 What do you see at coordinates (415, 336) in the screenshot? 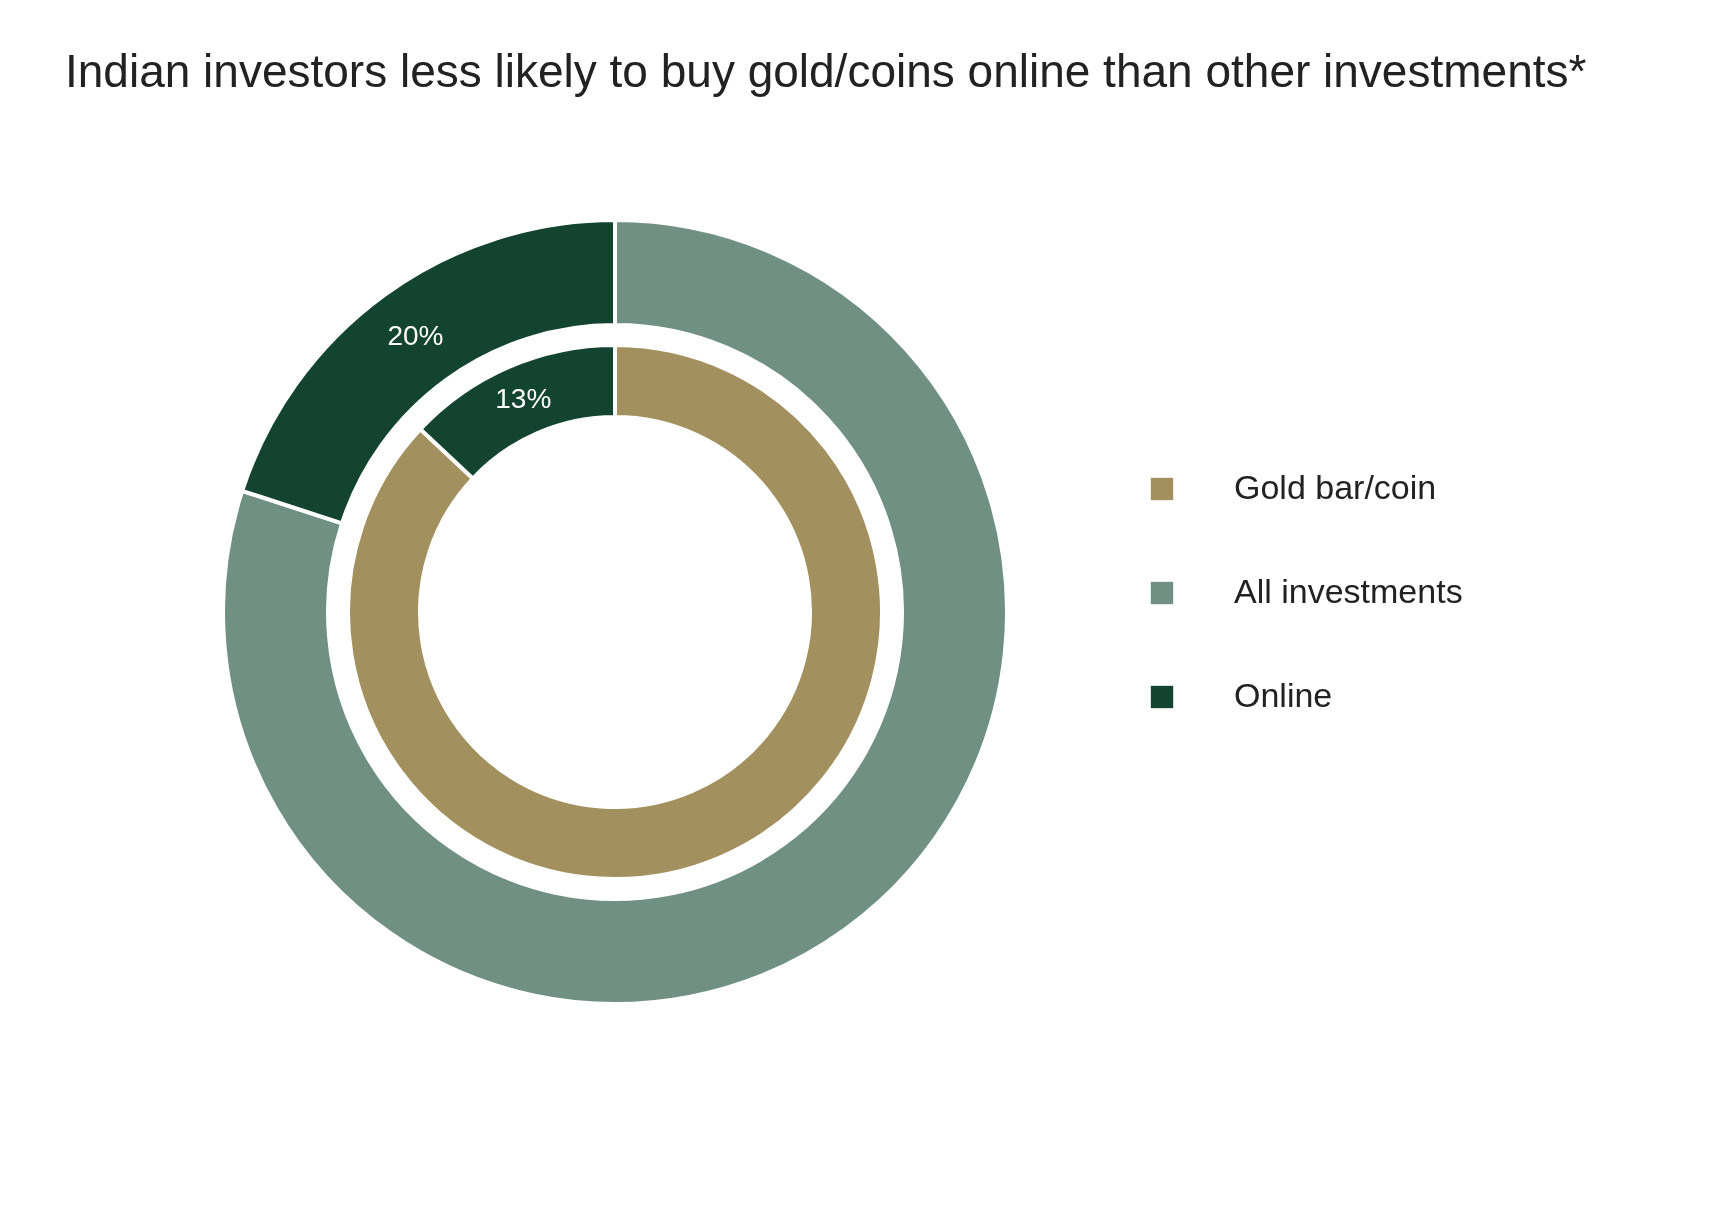
I see `data-label: 20%` at bounding box center [415, 336].